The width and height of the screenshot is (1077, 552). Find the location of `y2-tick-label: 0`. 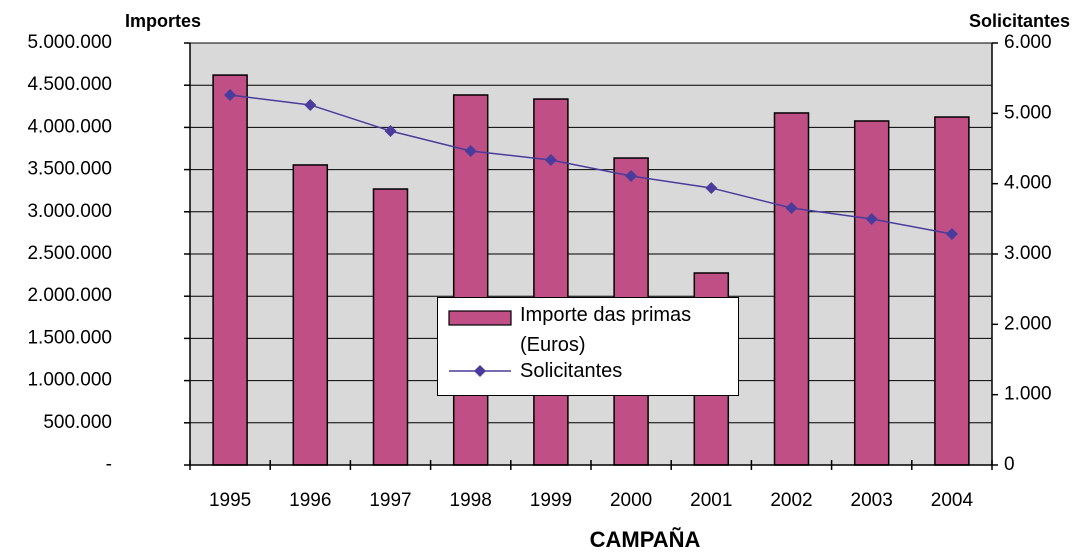

y2-tick-label: 0 is located at coordinates (1009, 464).